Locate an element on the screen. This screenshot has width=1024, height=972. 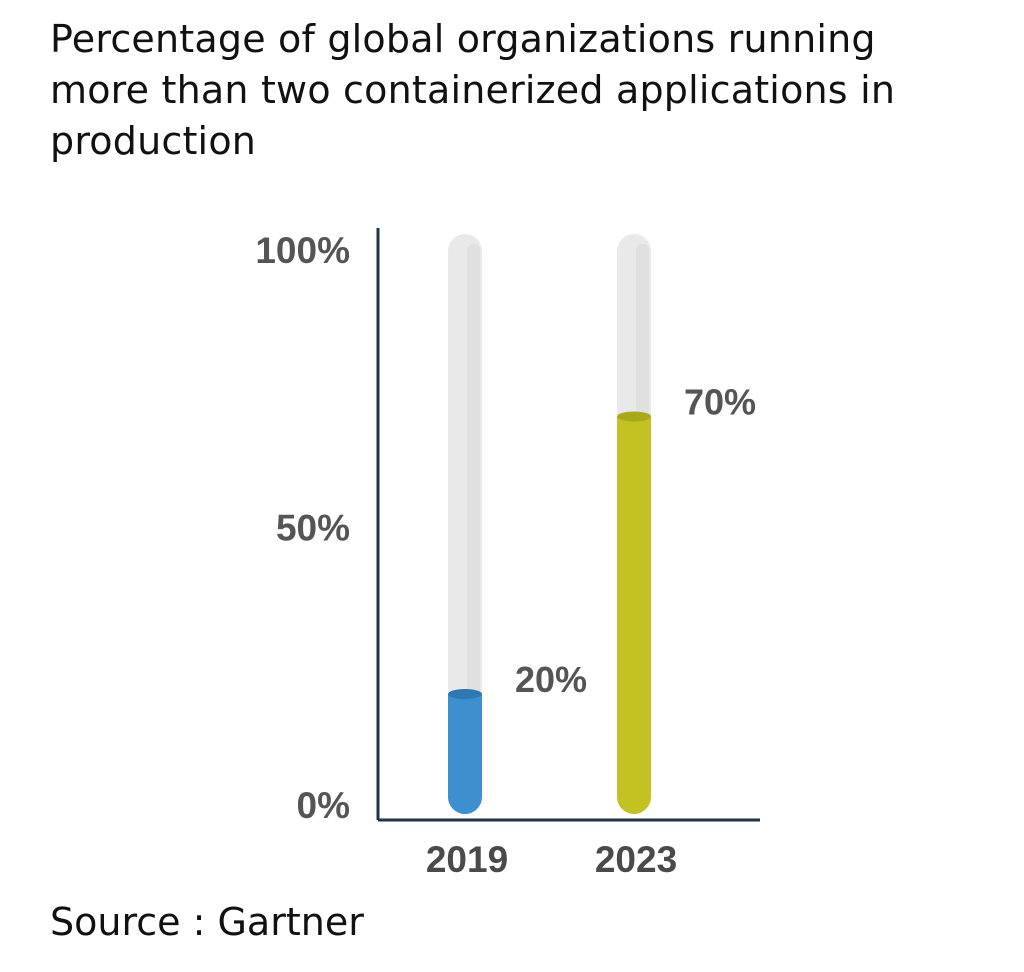
source-note: Source : Gartner is located at coordinates (207, 922).